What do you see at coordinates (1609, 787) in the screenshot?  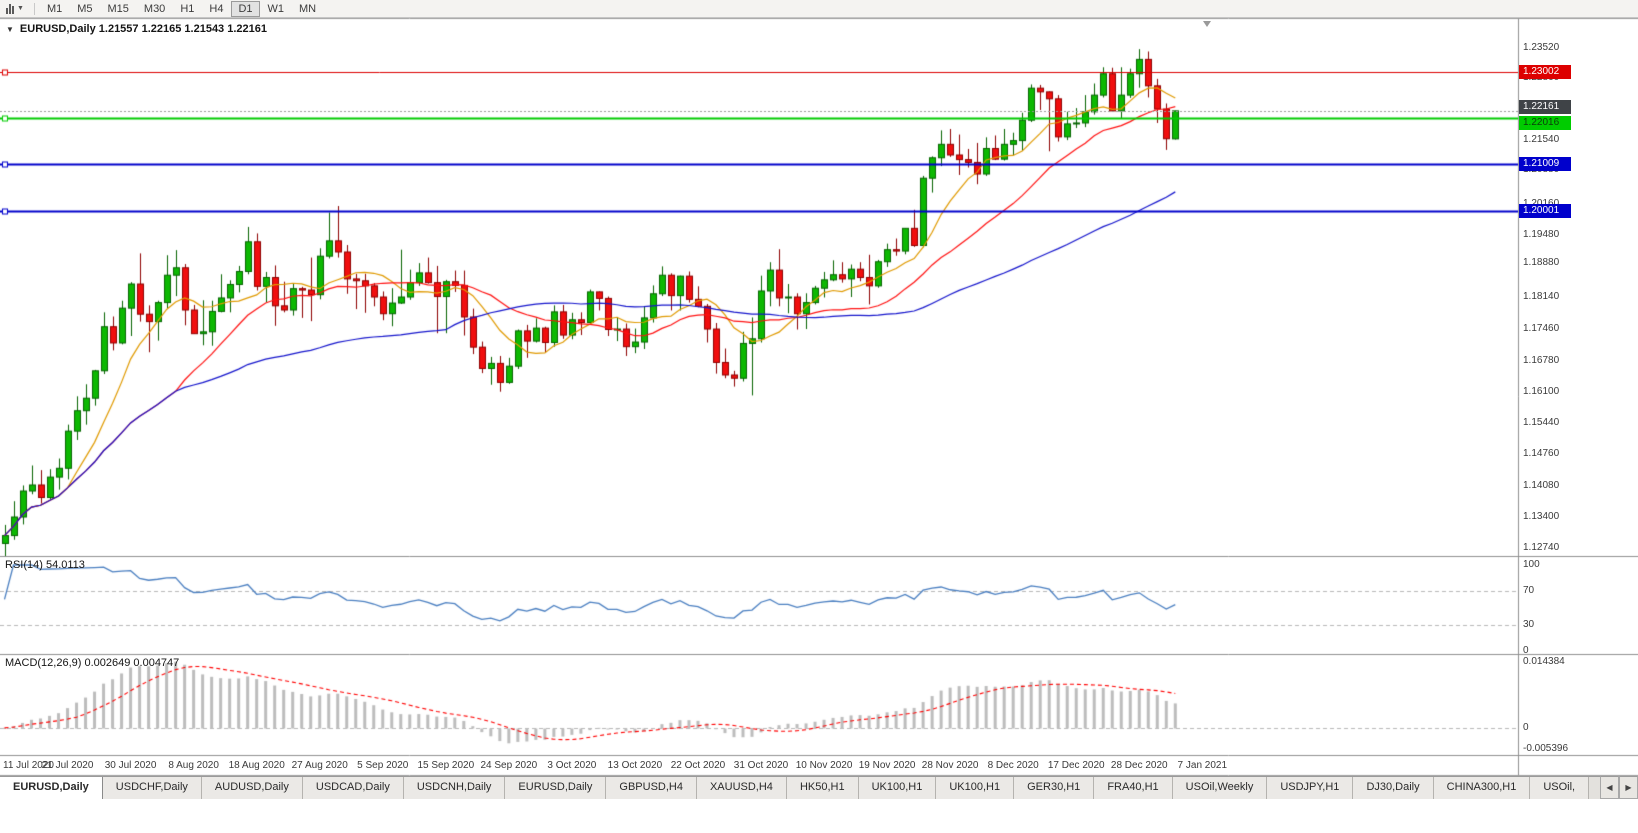 I see `tab-scroll-left-button: ◀` at bounding box center [1609, 787].